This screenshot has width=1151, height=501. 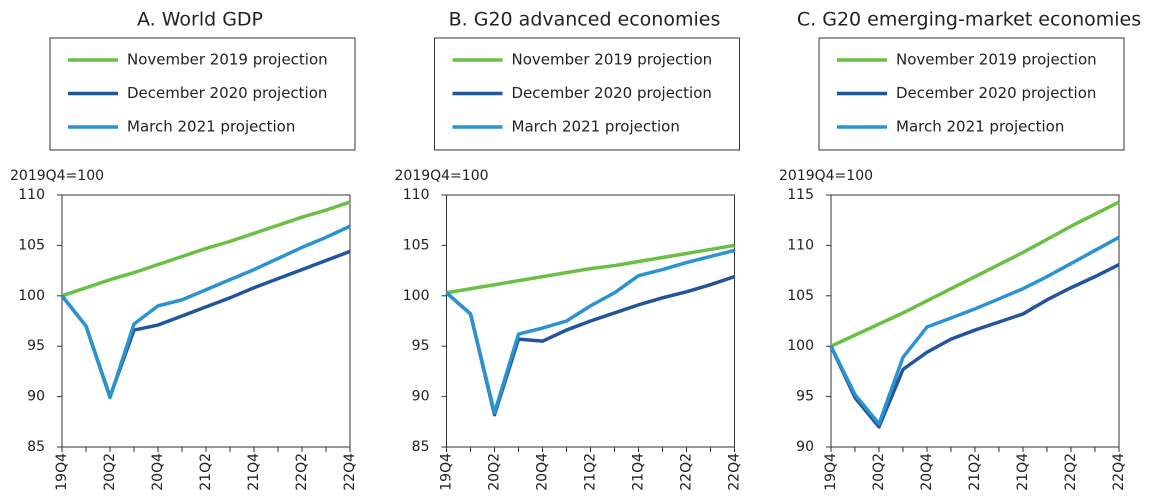 I want to click on chart-title: A. World GDP, so click(x=200, y=20).